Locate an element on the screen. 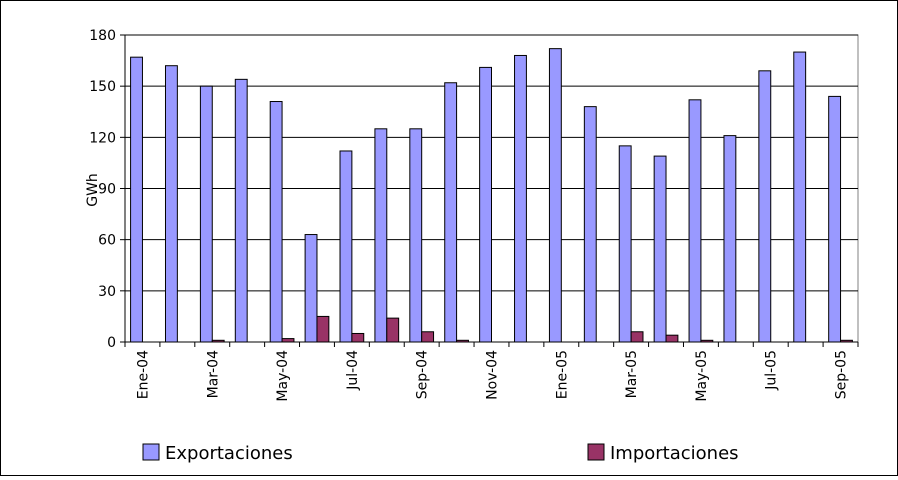 The height and width of the screenshot is (480, 898). y-tick-label: 180 is located at coordinates (102, 36).